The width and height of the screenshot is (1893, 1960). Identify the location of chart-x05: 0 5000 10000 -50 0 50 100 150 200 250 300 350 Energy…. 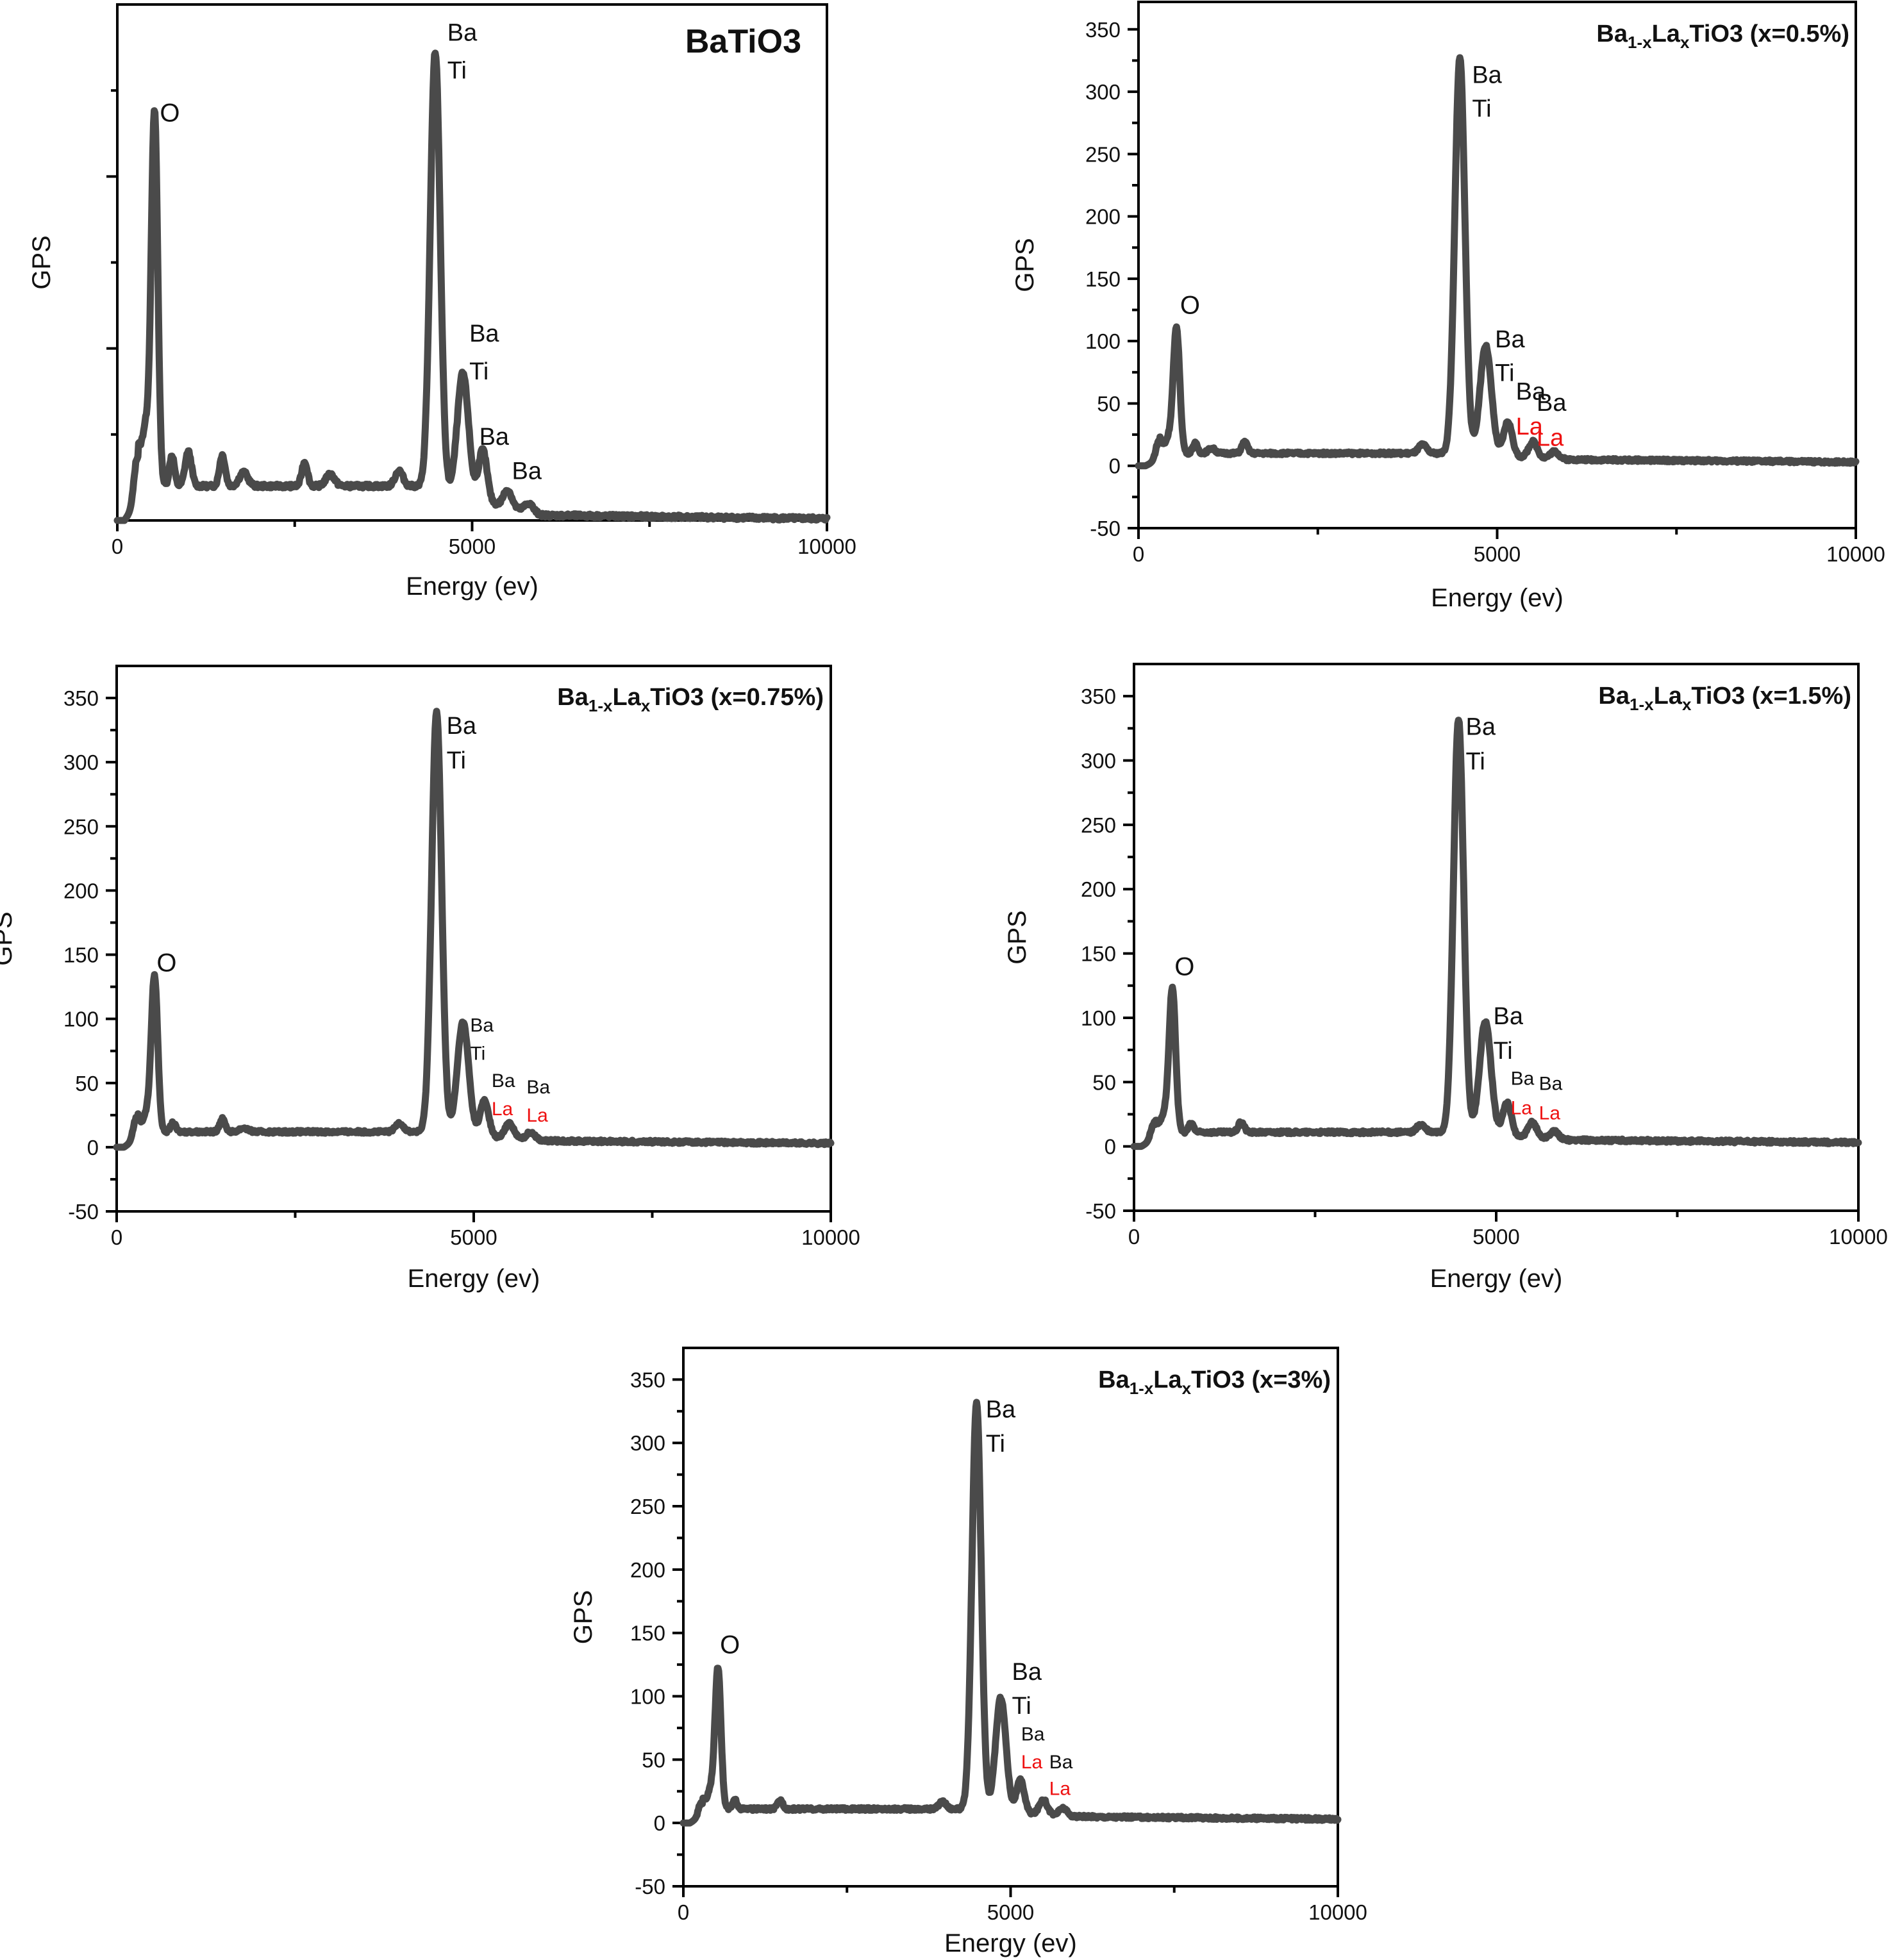
(1448, 306).